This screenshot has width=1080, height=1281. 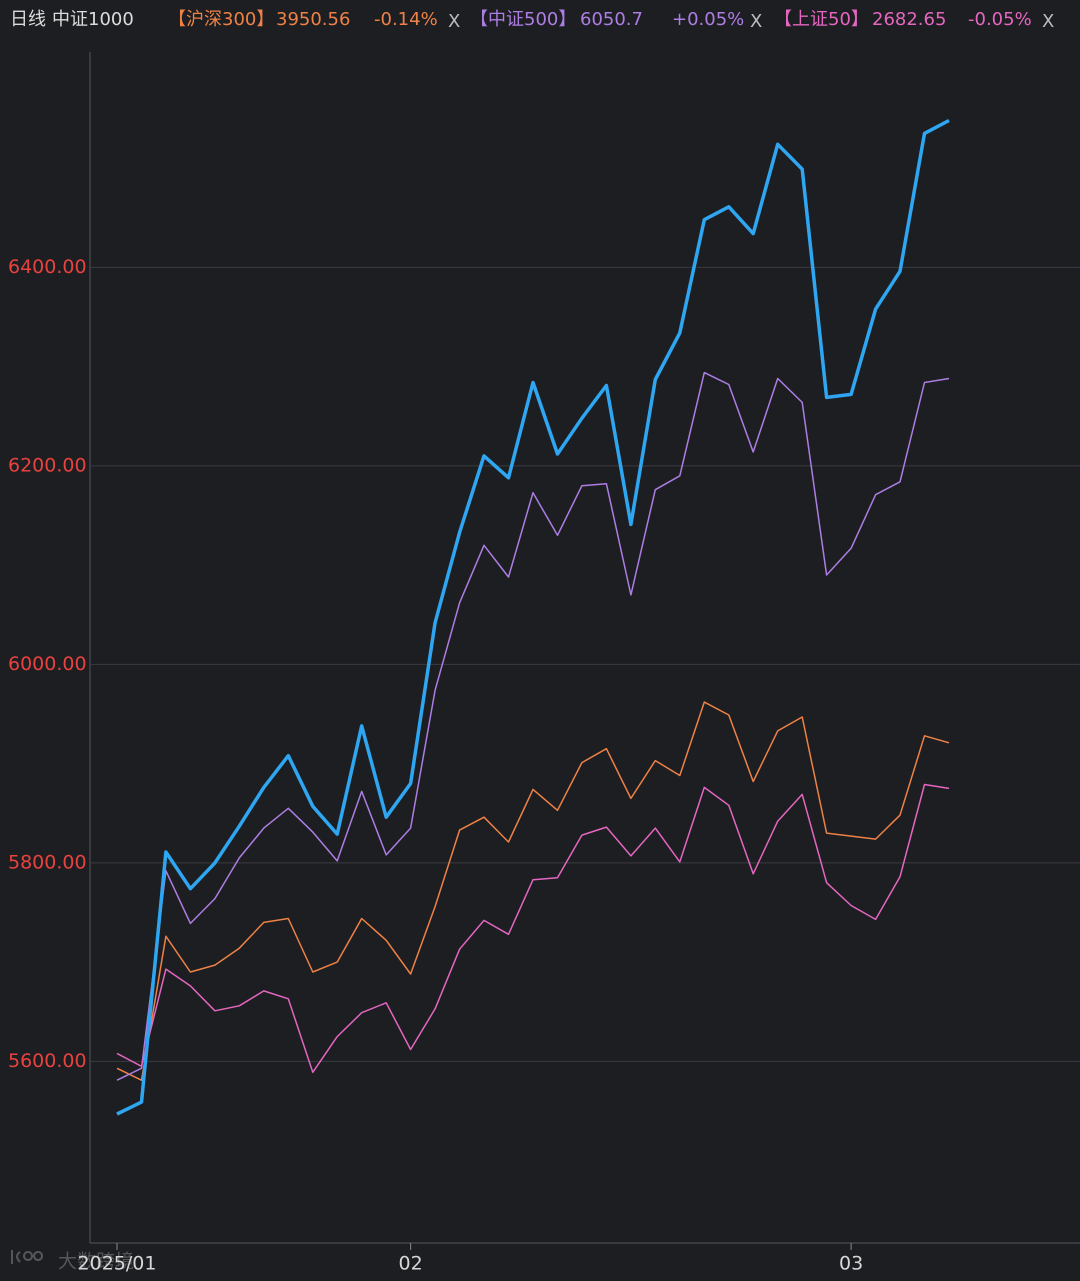 What do you see at coordinates (47, 465) in the screenshot?
I see `y-tick-label: 6200.00` at bounding box center [47, 465].